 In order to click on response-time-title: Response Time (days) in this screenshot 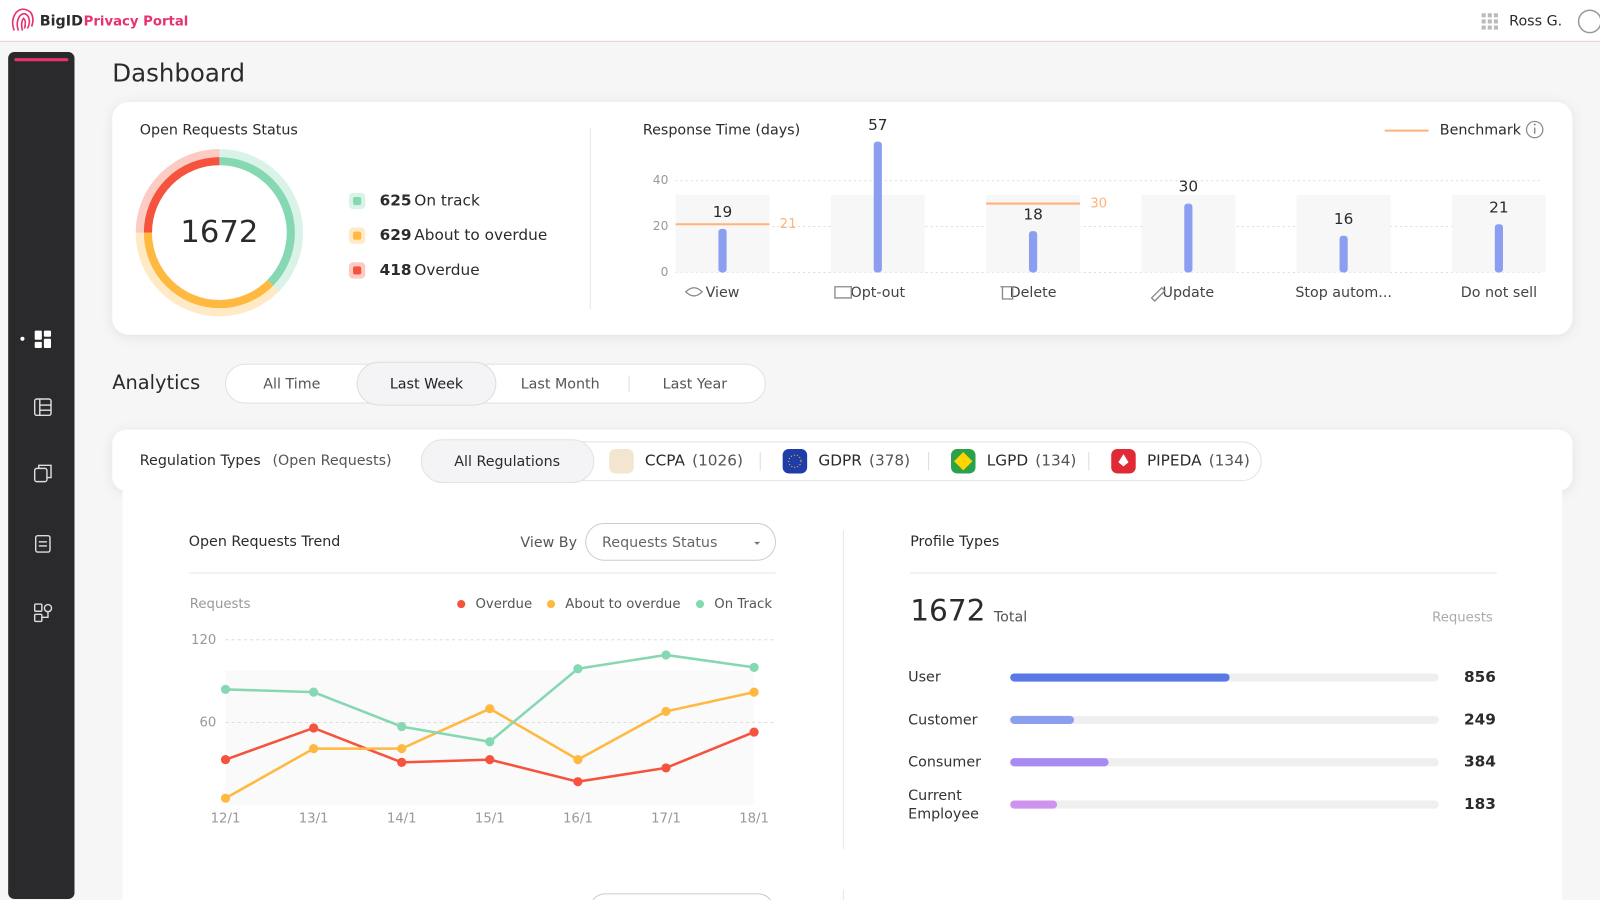, I will do `click(721, 131)`.